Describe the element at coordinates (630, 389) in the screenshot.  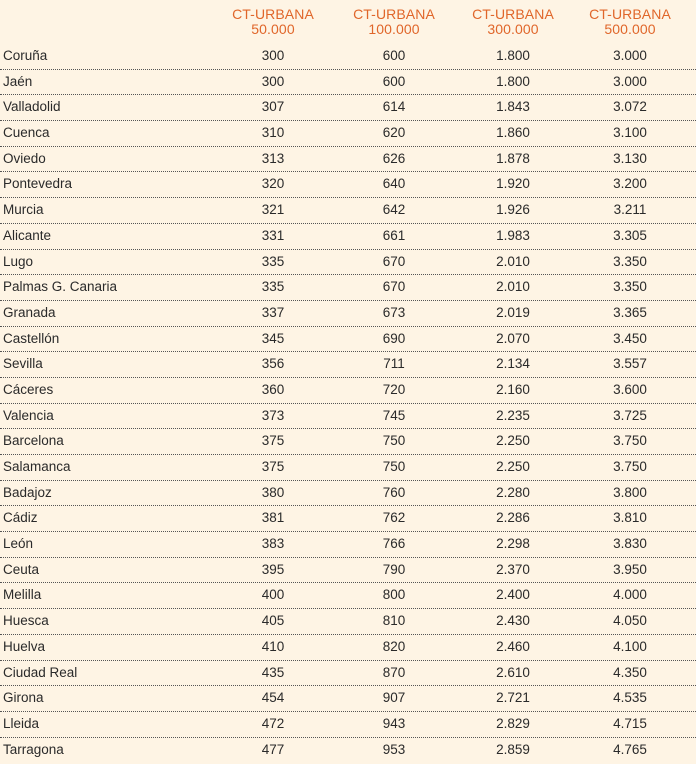
I see `value-cell: 3.600` at that location.